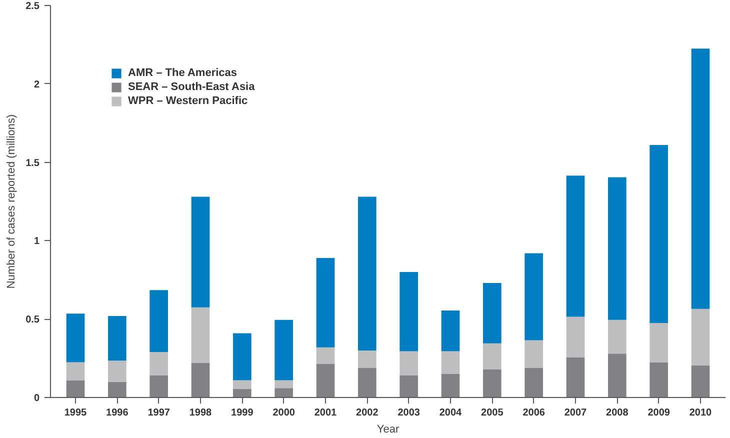  What do you see at coordinates (200, 413) in the screenshot?
I see `x-tick-label: 1998` at bounding box center [200, 413].